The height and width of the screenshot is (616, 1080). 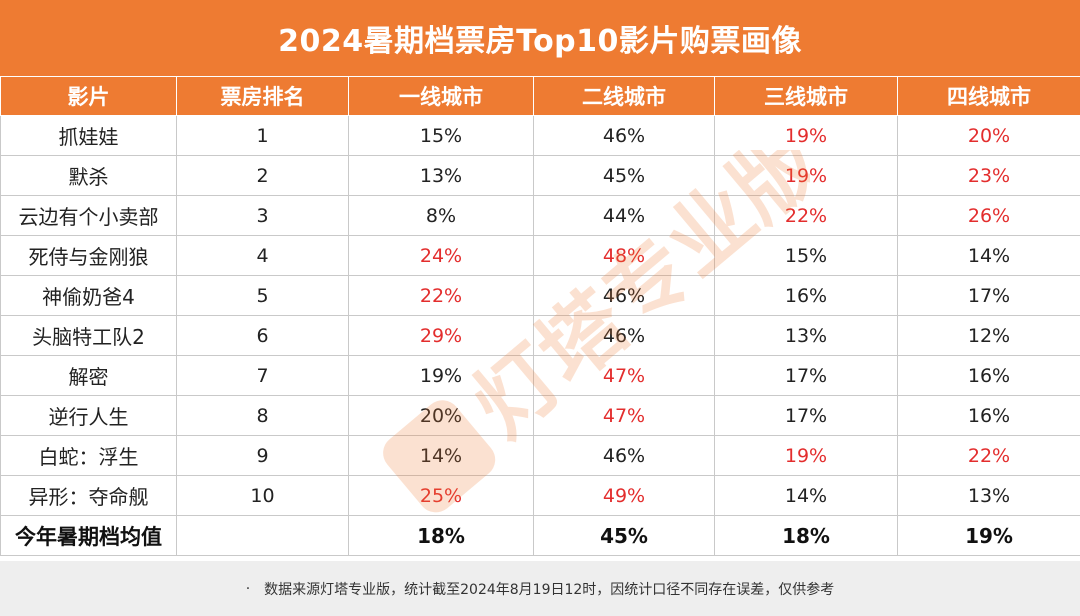 What do you see at coordinates (262, 175) in the screenshot?
I see `rank-cell: 2` at bounding box center [262, 175].